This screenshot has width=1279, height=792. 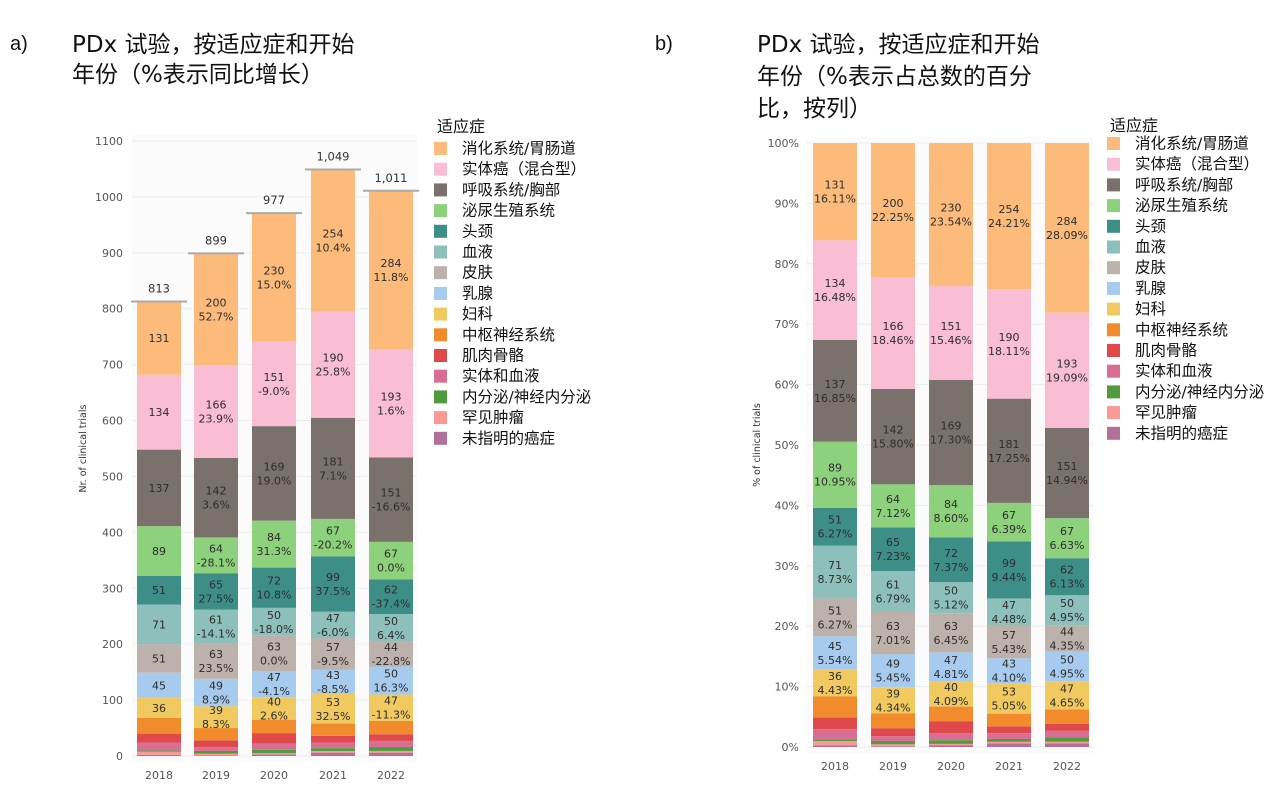 What do you see at coordinates (112, 588) in the screenshot?
I see `y-tick-label: 300` at bounding box center [112, 588].